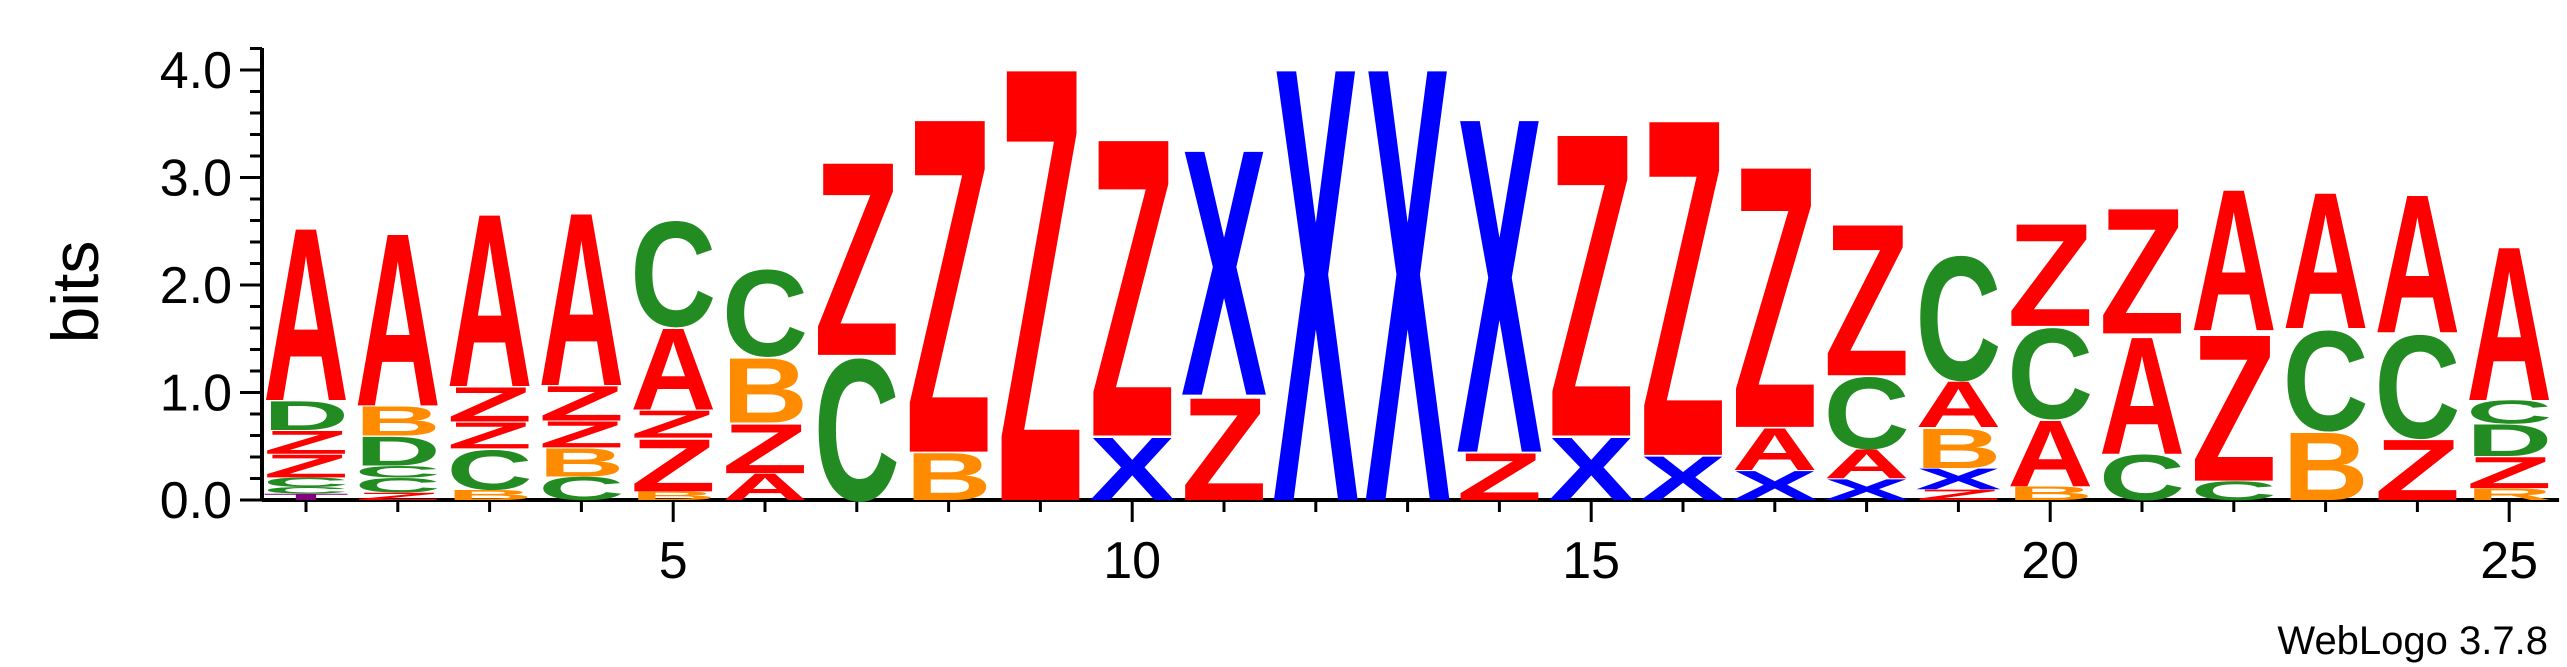 This screenshot has width=2567, height=667. I want to click on y-tick-label: 2.0, so click(196, 286).